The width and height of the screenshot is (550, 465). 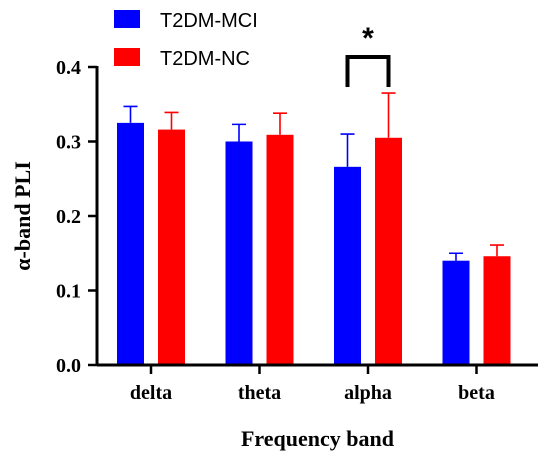 I want to click on significance-bracket, so click(x=368, y=71).